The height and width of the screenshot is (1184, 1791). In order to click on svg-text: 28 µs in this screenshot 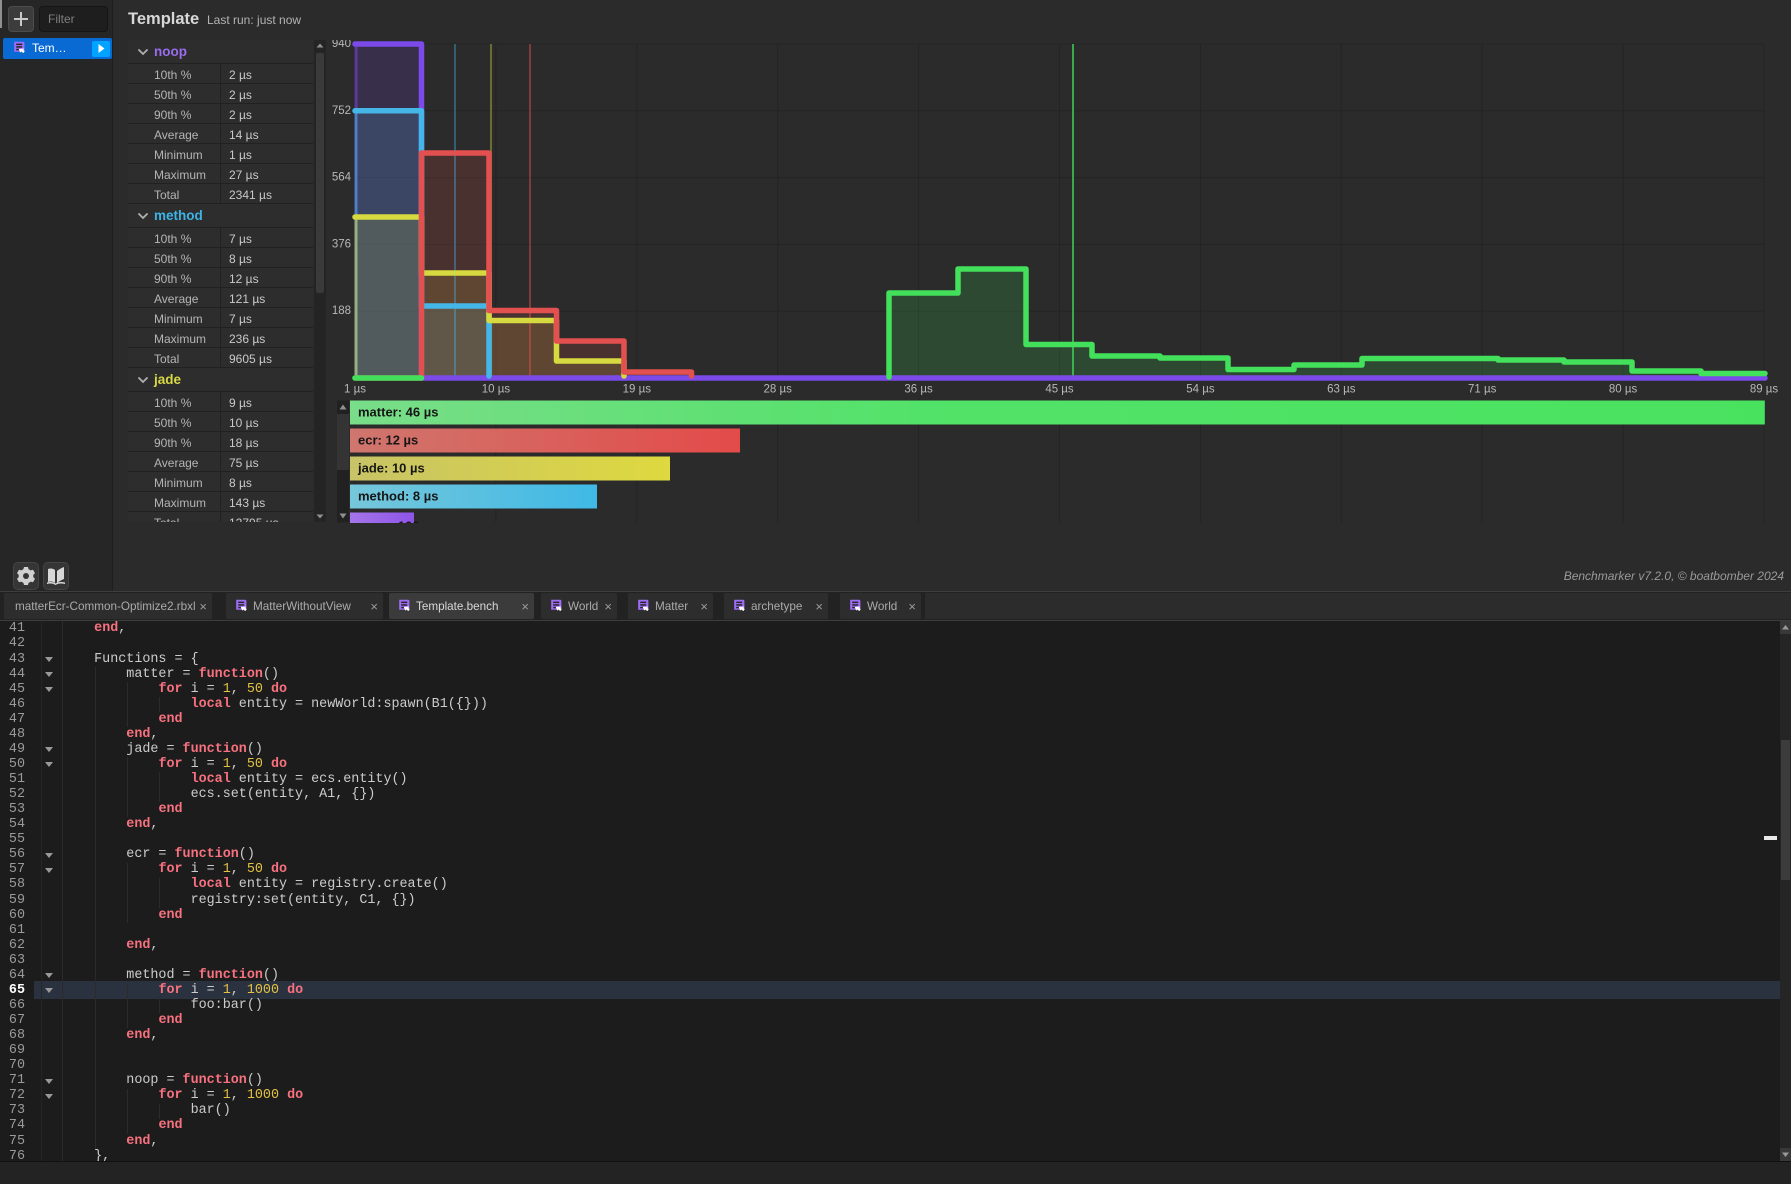, I will do `click(778, 390)`.